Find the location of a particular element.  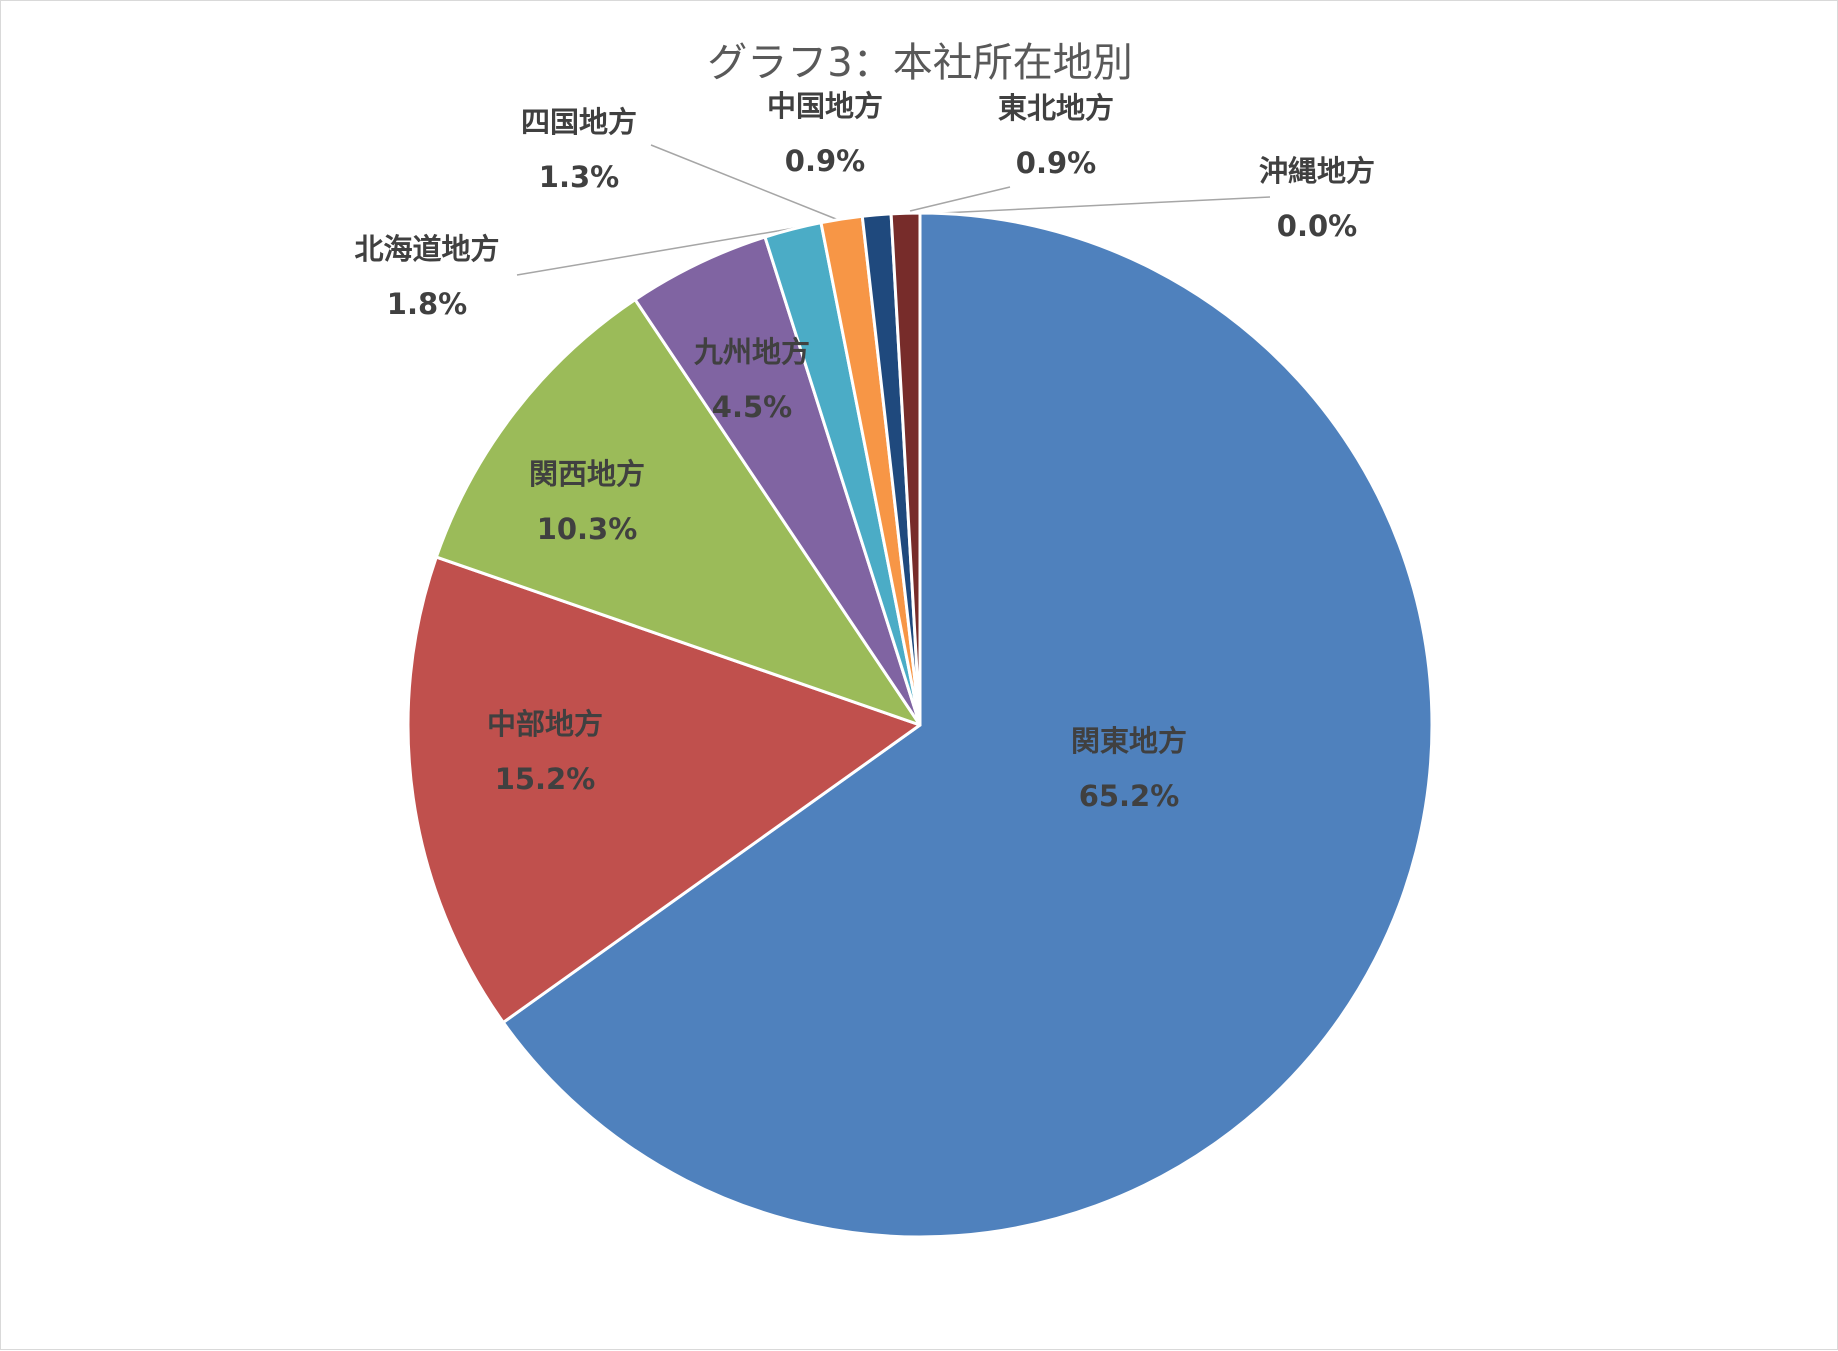

slice-value-6: 1.3% is located at coordinates (579, 177).